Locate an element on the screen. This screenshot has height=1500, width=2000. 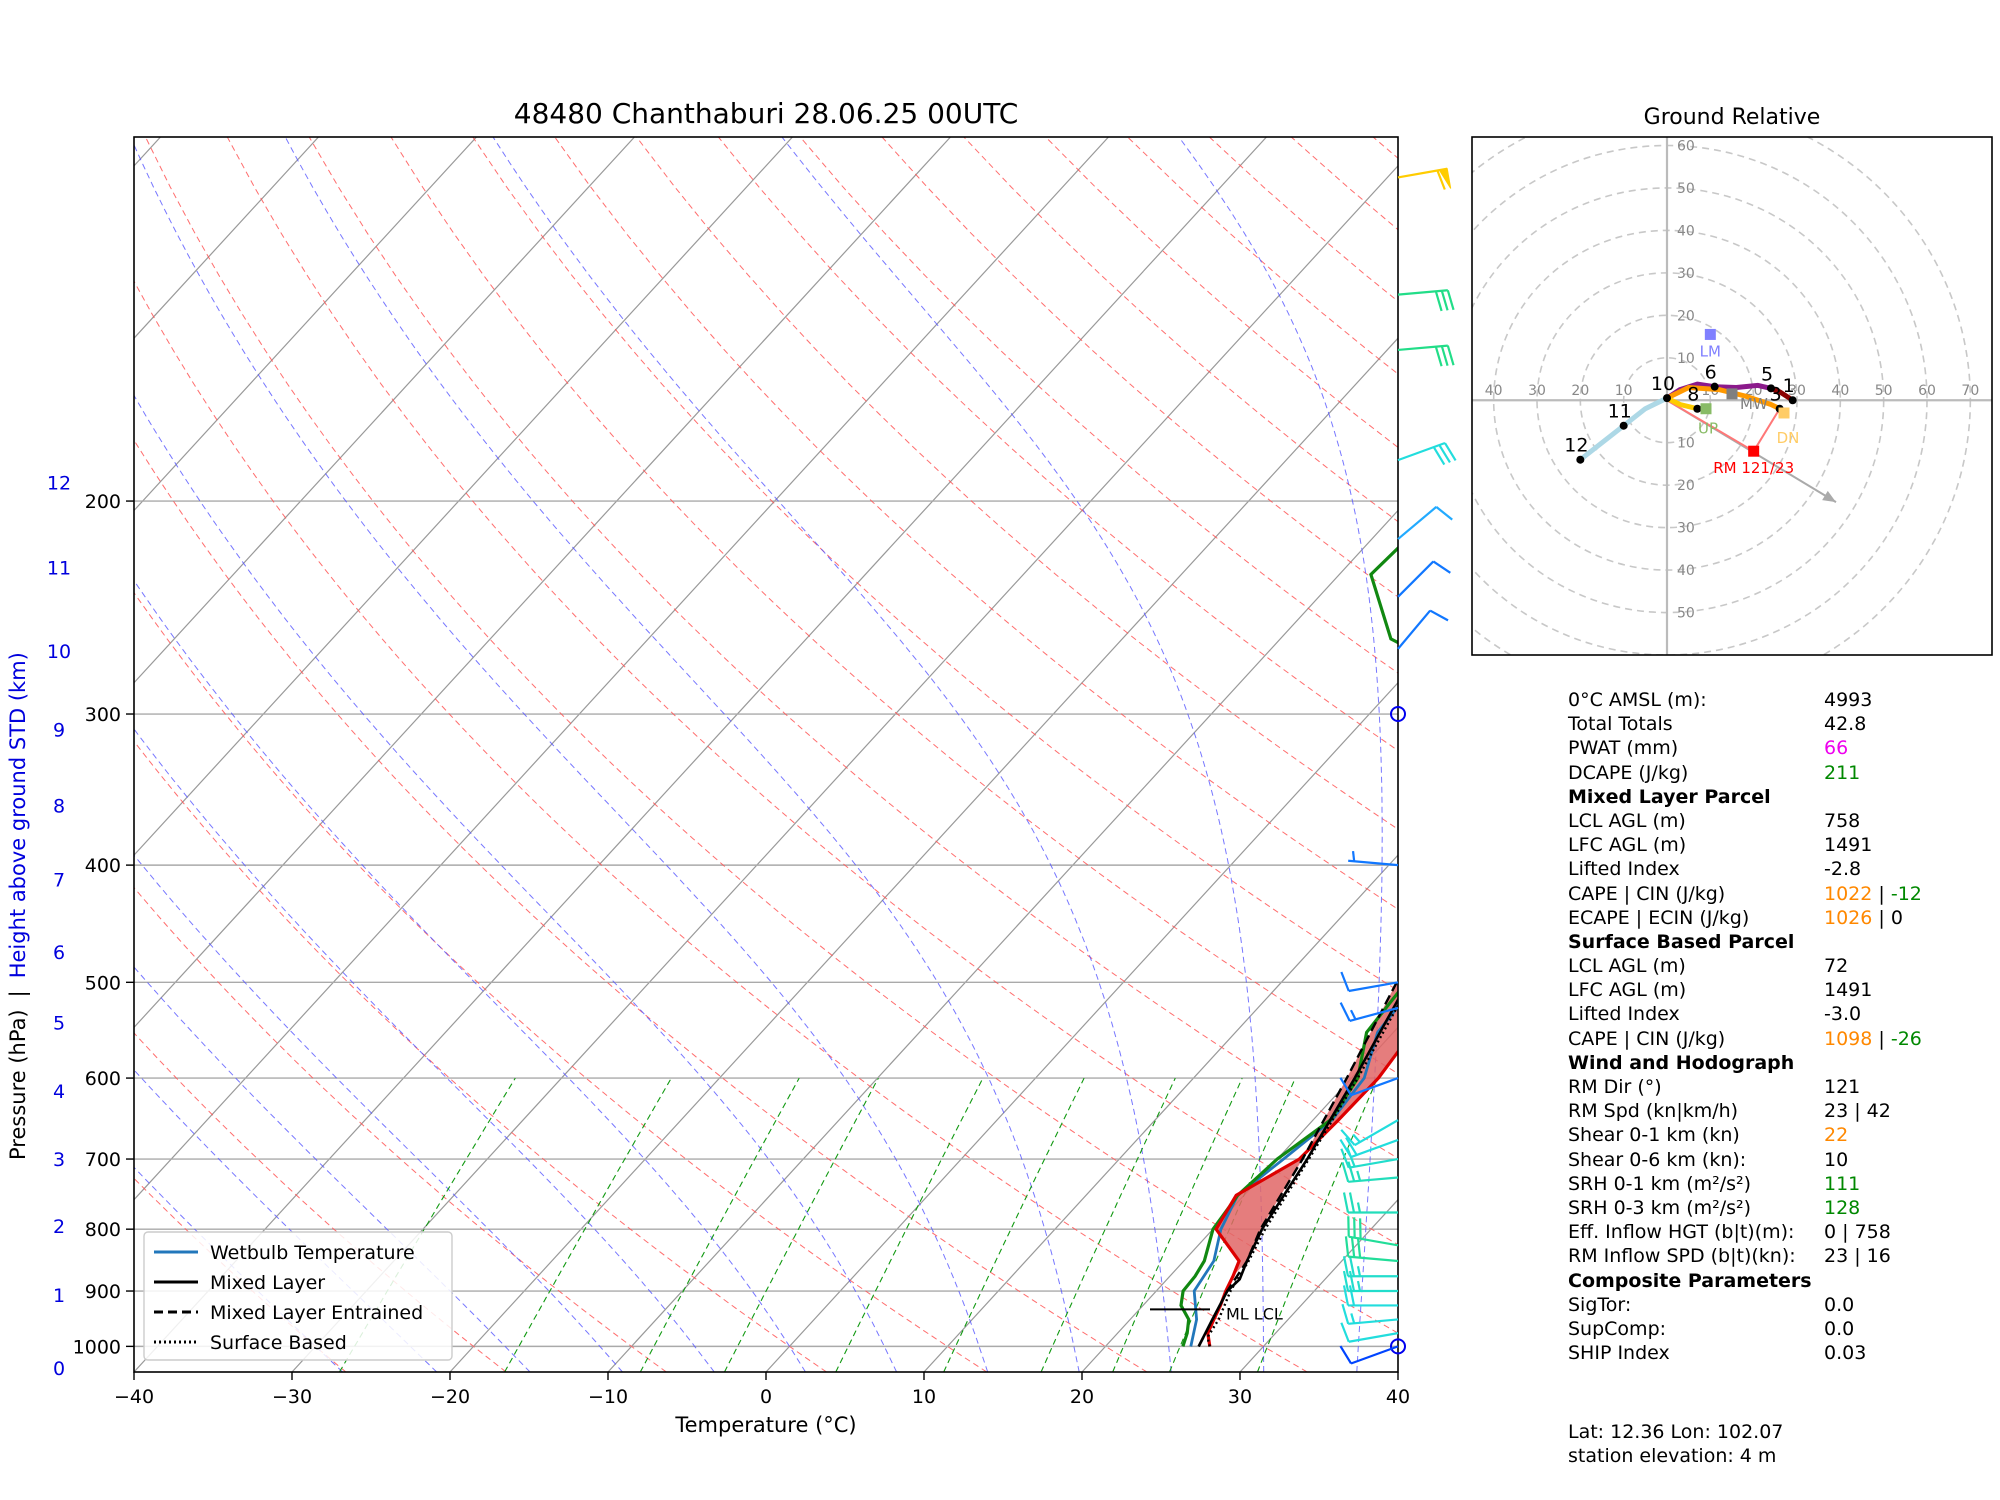
param-value: 0.0 is located at coordinates (1839, 1329).